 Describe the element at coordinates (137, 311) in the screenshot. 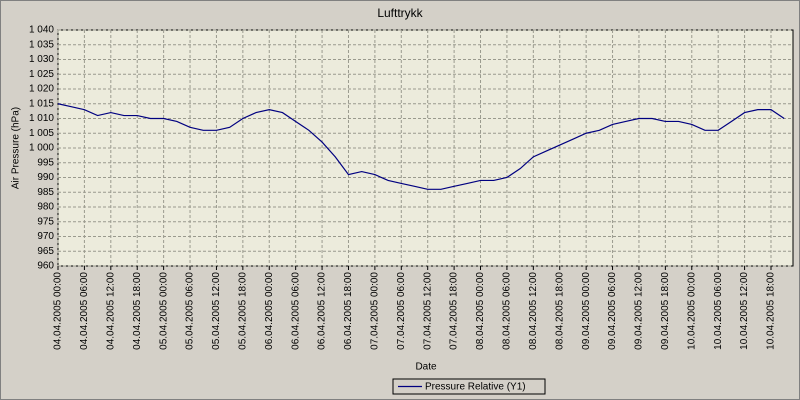

I see `x-tick-label: 04.04.2005 18:00` at that location.